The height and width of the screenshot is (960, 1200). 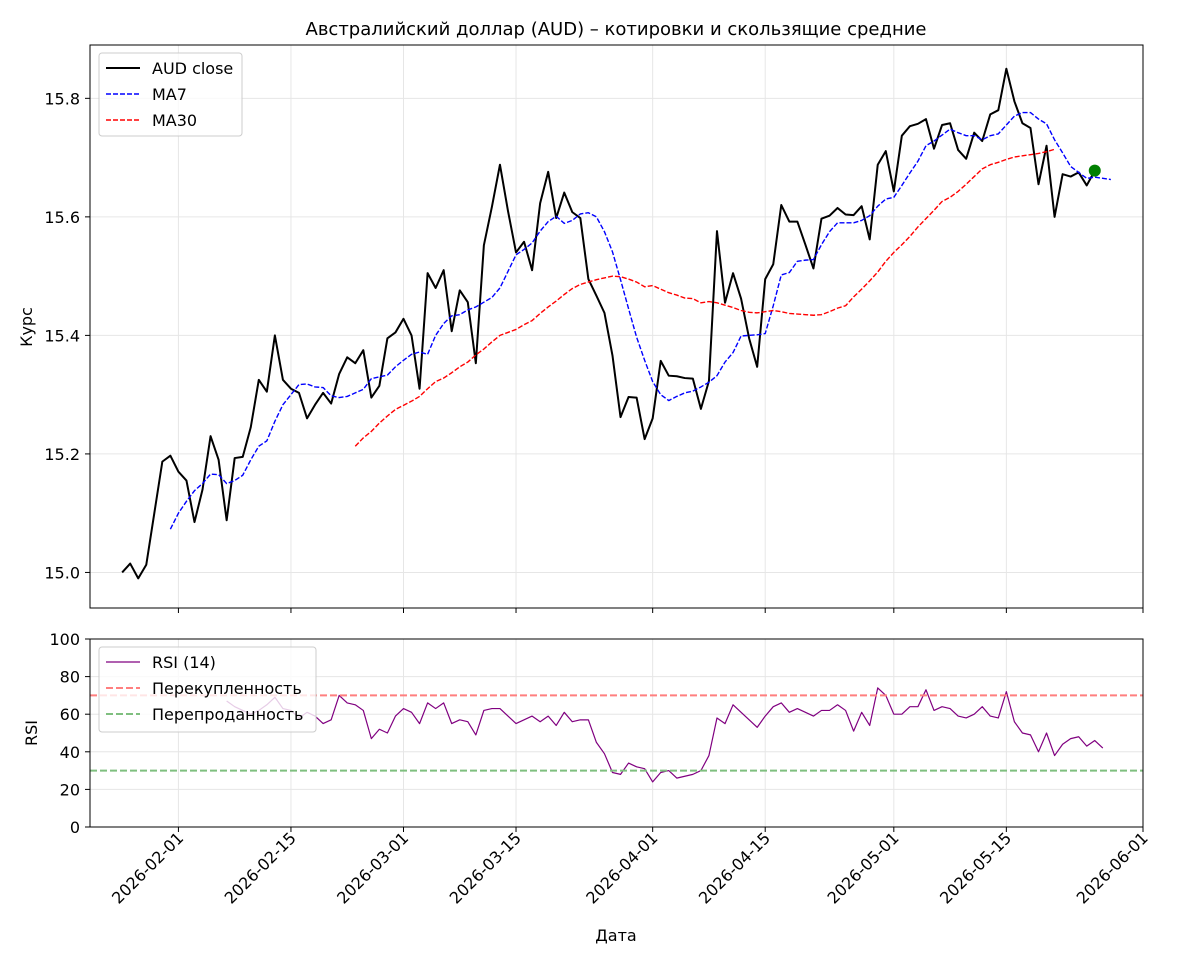 What do you see at coordinates (62, 335) in the screenshot?
I see `price-y-tick-label: 15.4` at bounding box center [62, 335].